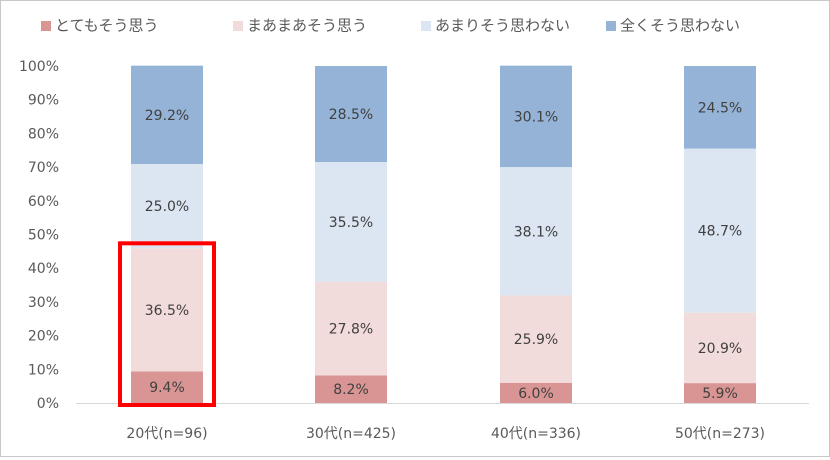 This screenshot has width=830, height=460. What do you see at coordinates (43, 269) in the screenshot?
I see `y-tick-label: 40%` at bounding box center [43, 269].